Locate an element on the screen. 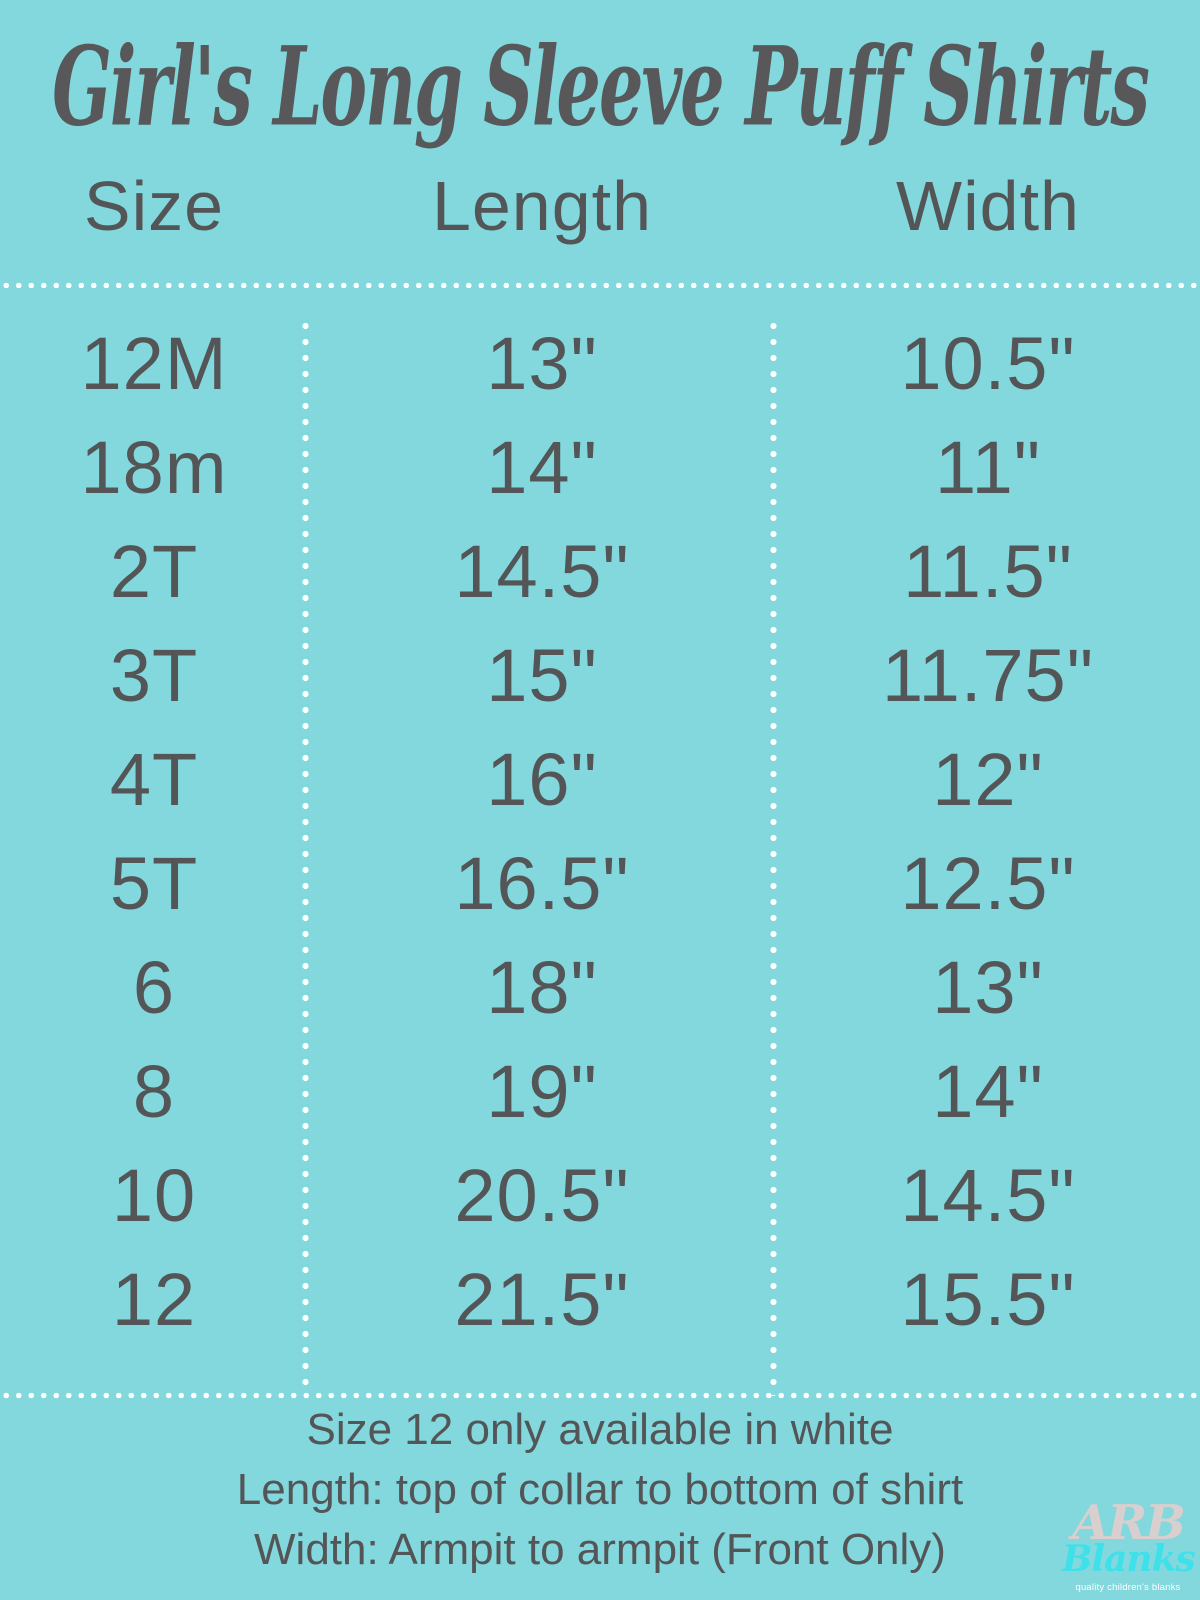 The image size is (1200, 1600). width-cell: 10.5" is located at coordinates (988, 363).